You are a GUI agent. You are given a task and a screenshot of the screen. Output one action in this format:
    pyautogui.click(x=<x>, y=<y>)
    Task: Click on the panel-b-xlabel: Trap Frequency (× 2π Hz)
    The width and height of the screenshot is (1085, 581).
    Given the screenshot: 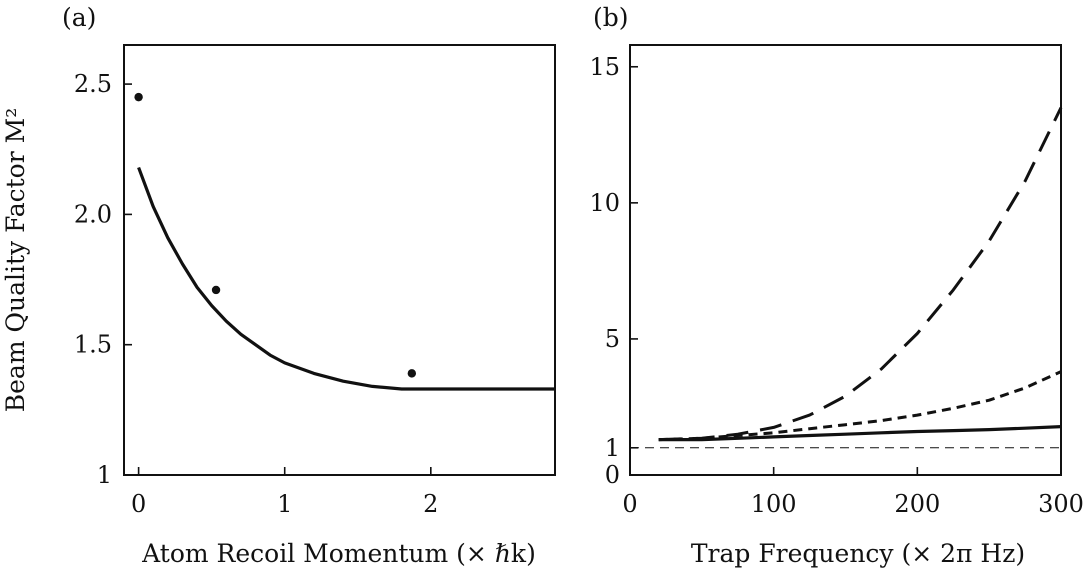 What is the action you would take?
    pyautogui.click(x=858, y=553)
    